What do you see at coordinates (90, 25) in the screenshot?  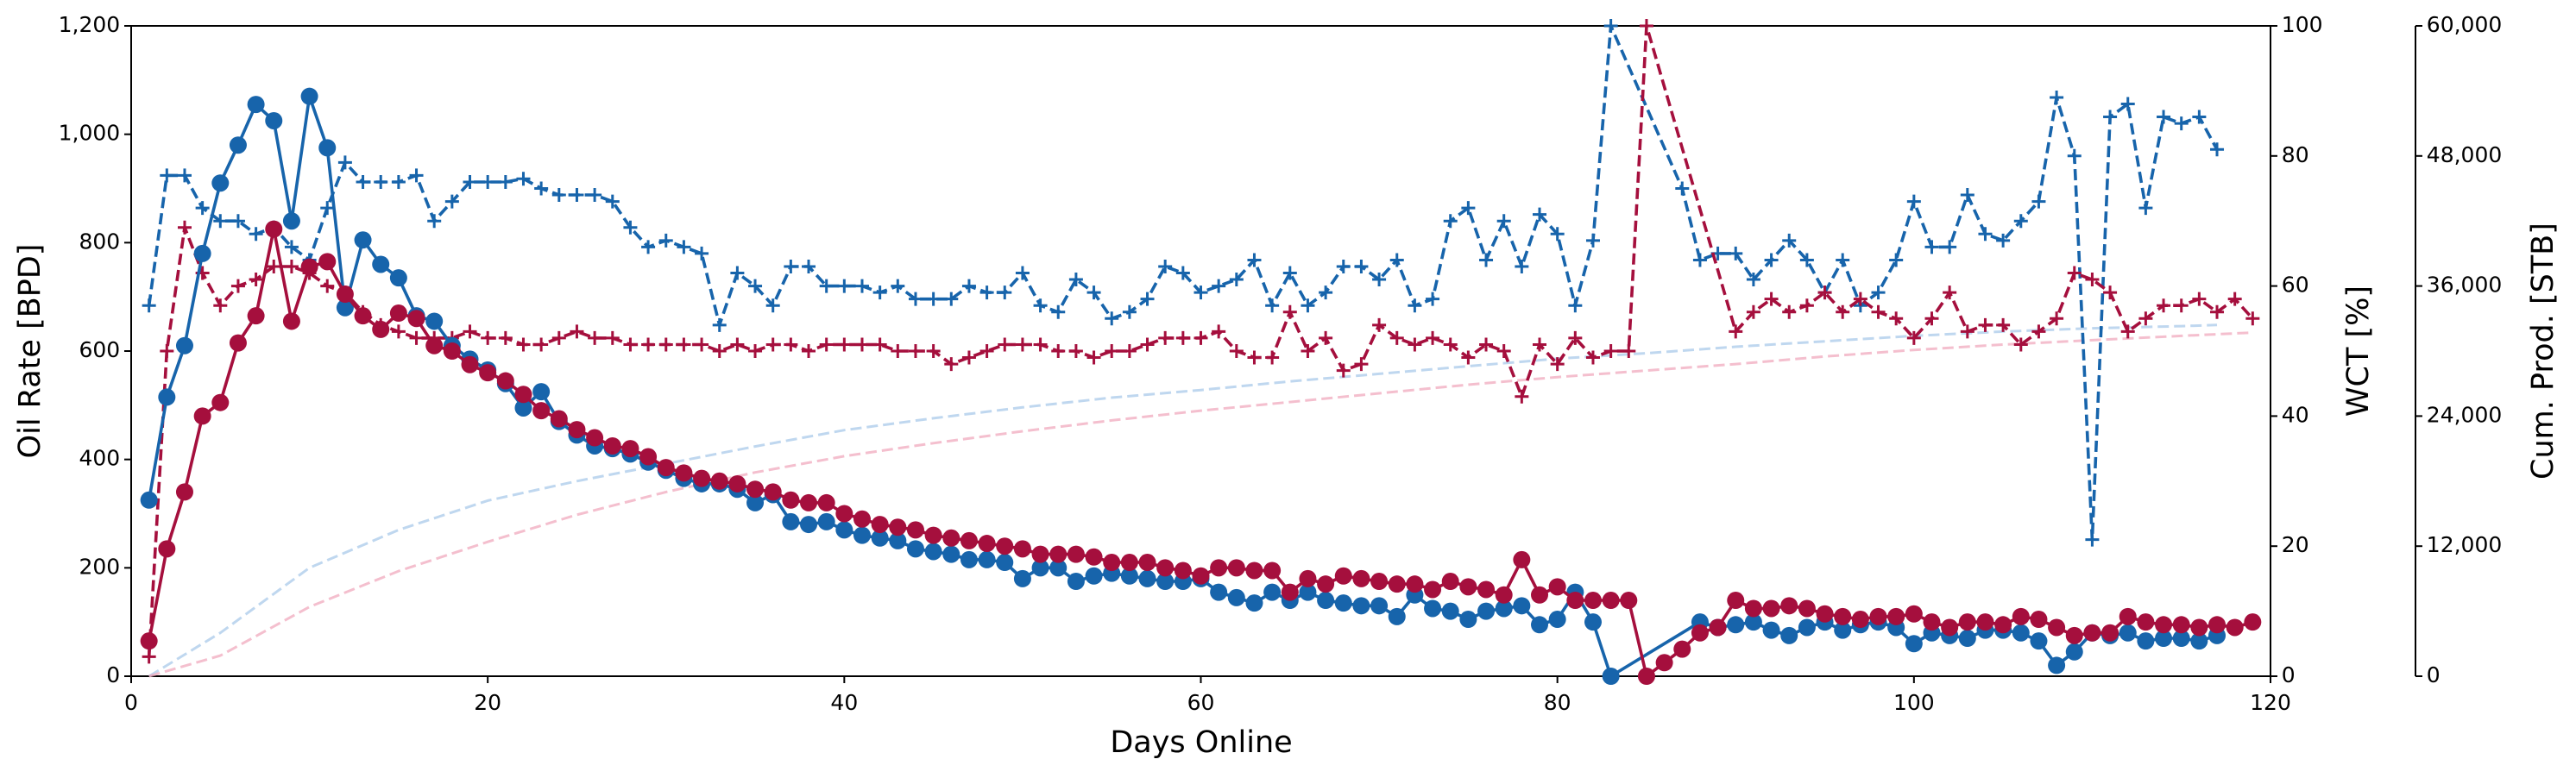 I see `y-tick-label: 1,200` at bounding box center [90, 25].